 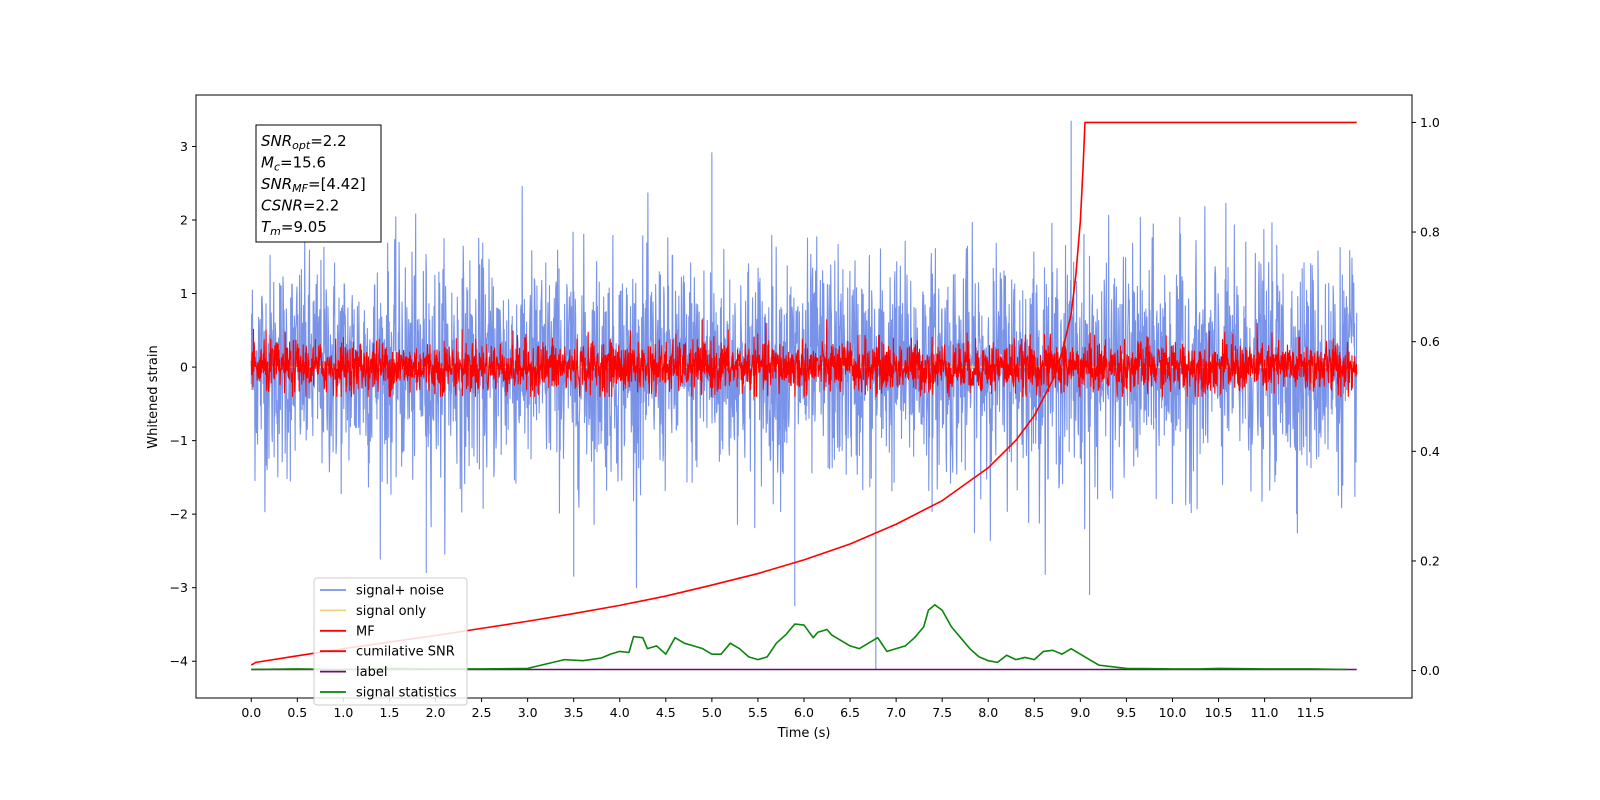 I want to click on x-tick-label: 0.5, so click(x=297, y=712).